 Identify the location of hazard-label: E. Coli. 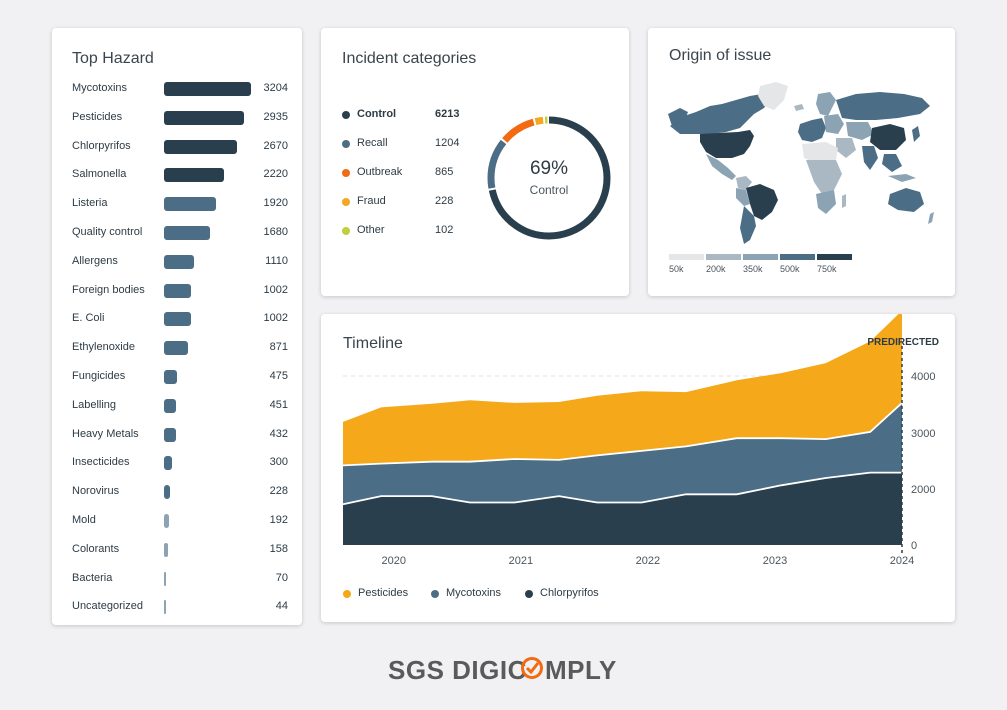
(88, 318).